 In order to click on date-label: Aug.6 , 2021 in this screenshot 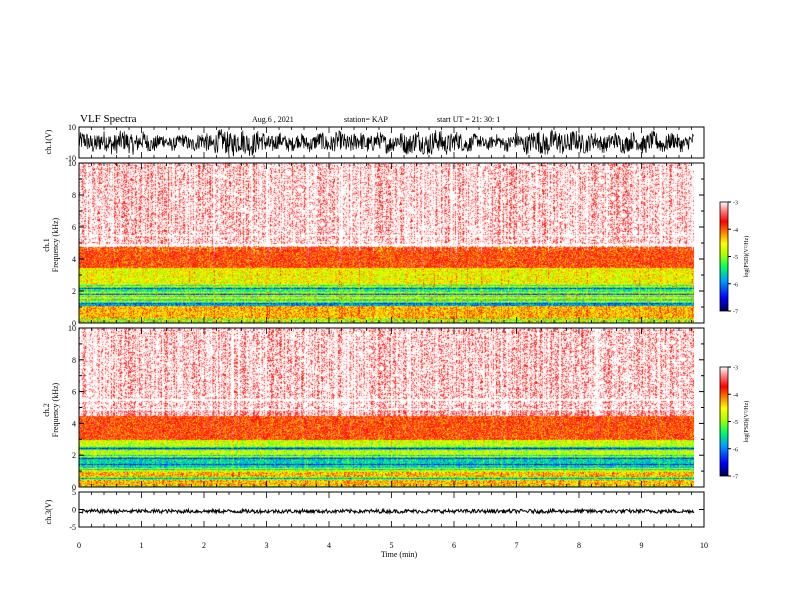, I will do `click(273, 119)`.